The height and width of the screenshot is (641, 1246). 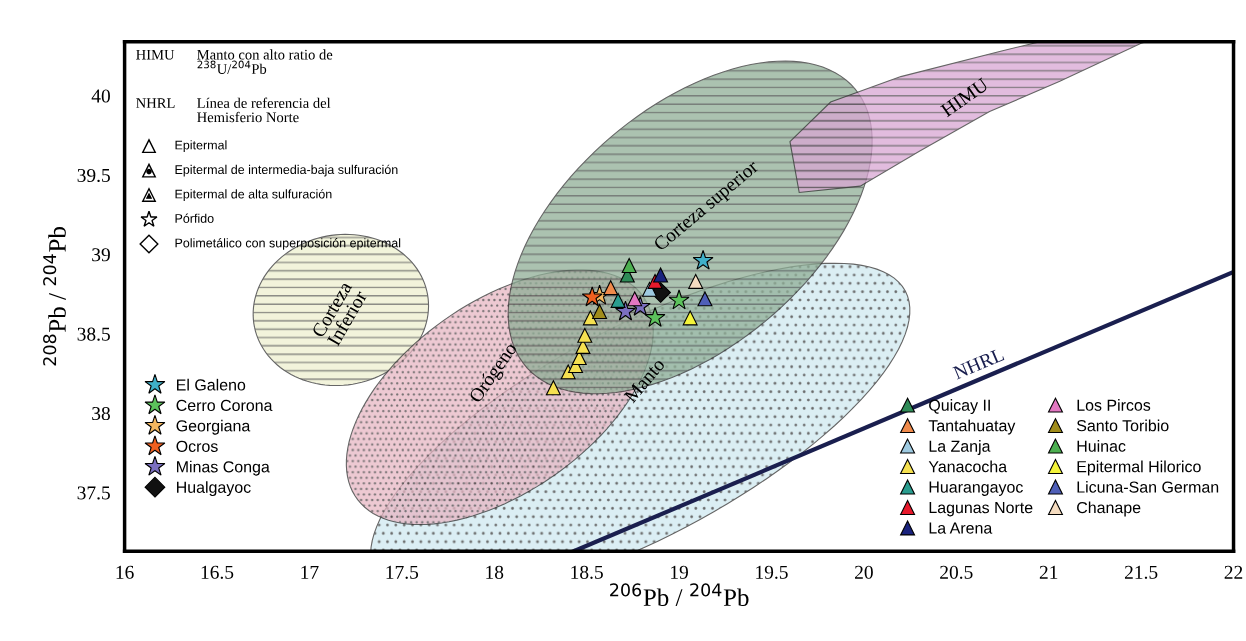 What do you see at coordinates (100, 96) in the screenshot?
I see `y-tick-label: 40` at bounding box center [100, 96].